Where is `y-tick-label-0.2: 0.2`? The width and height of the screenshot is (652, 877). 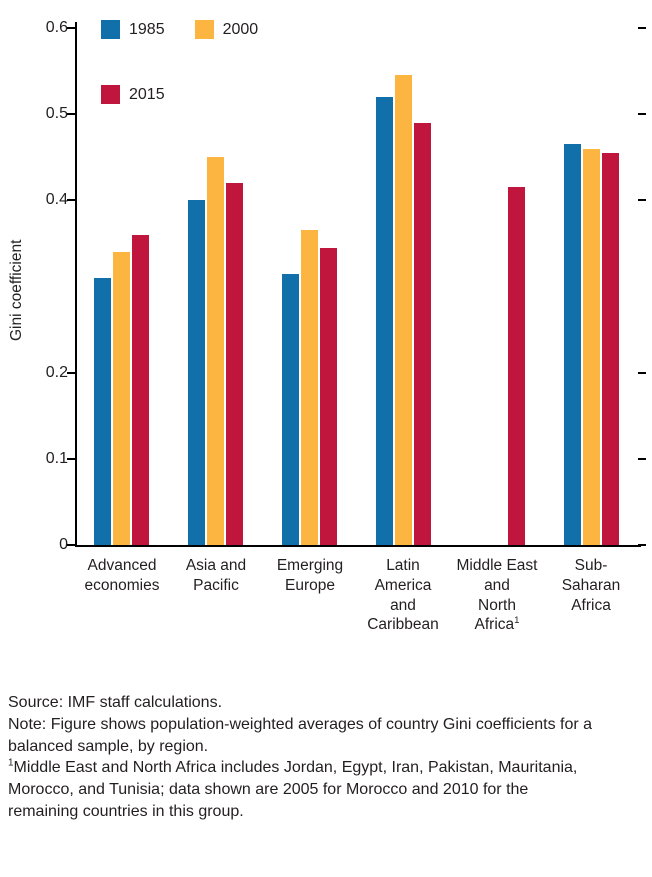 y-tick-label-0.2: 0.2 is located at coordinates (56, 372).